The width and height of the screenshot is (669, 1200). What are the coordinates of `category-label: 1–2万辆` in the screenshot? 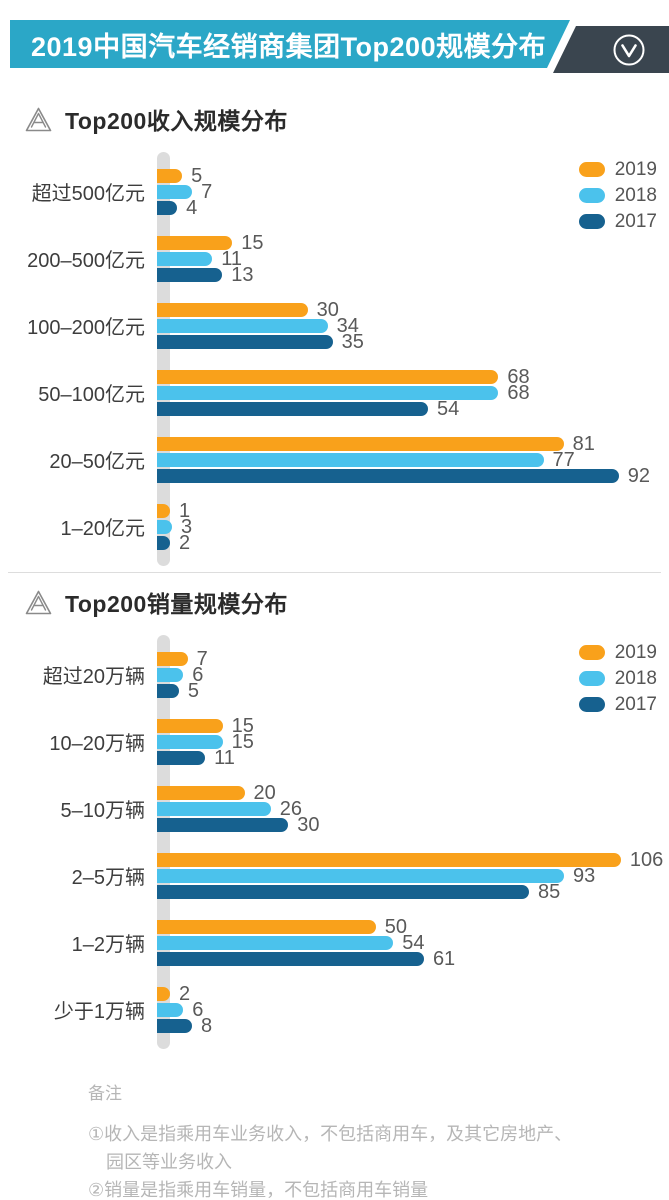 It's located at (108, 945).